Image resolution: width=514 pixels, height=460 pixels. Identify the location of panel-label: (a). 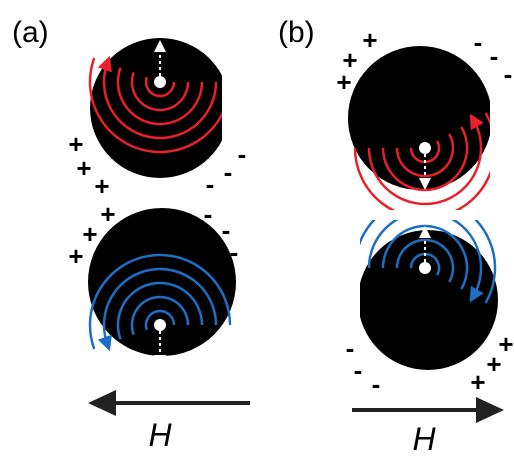
(30, 32).